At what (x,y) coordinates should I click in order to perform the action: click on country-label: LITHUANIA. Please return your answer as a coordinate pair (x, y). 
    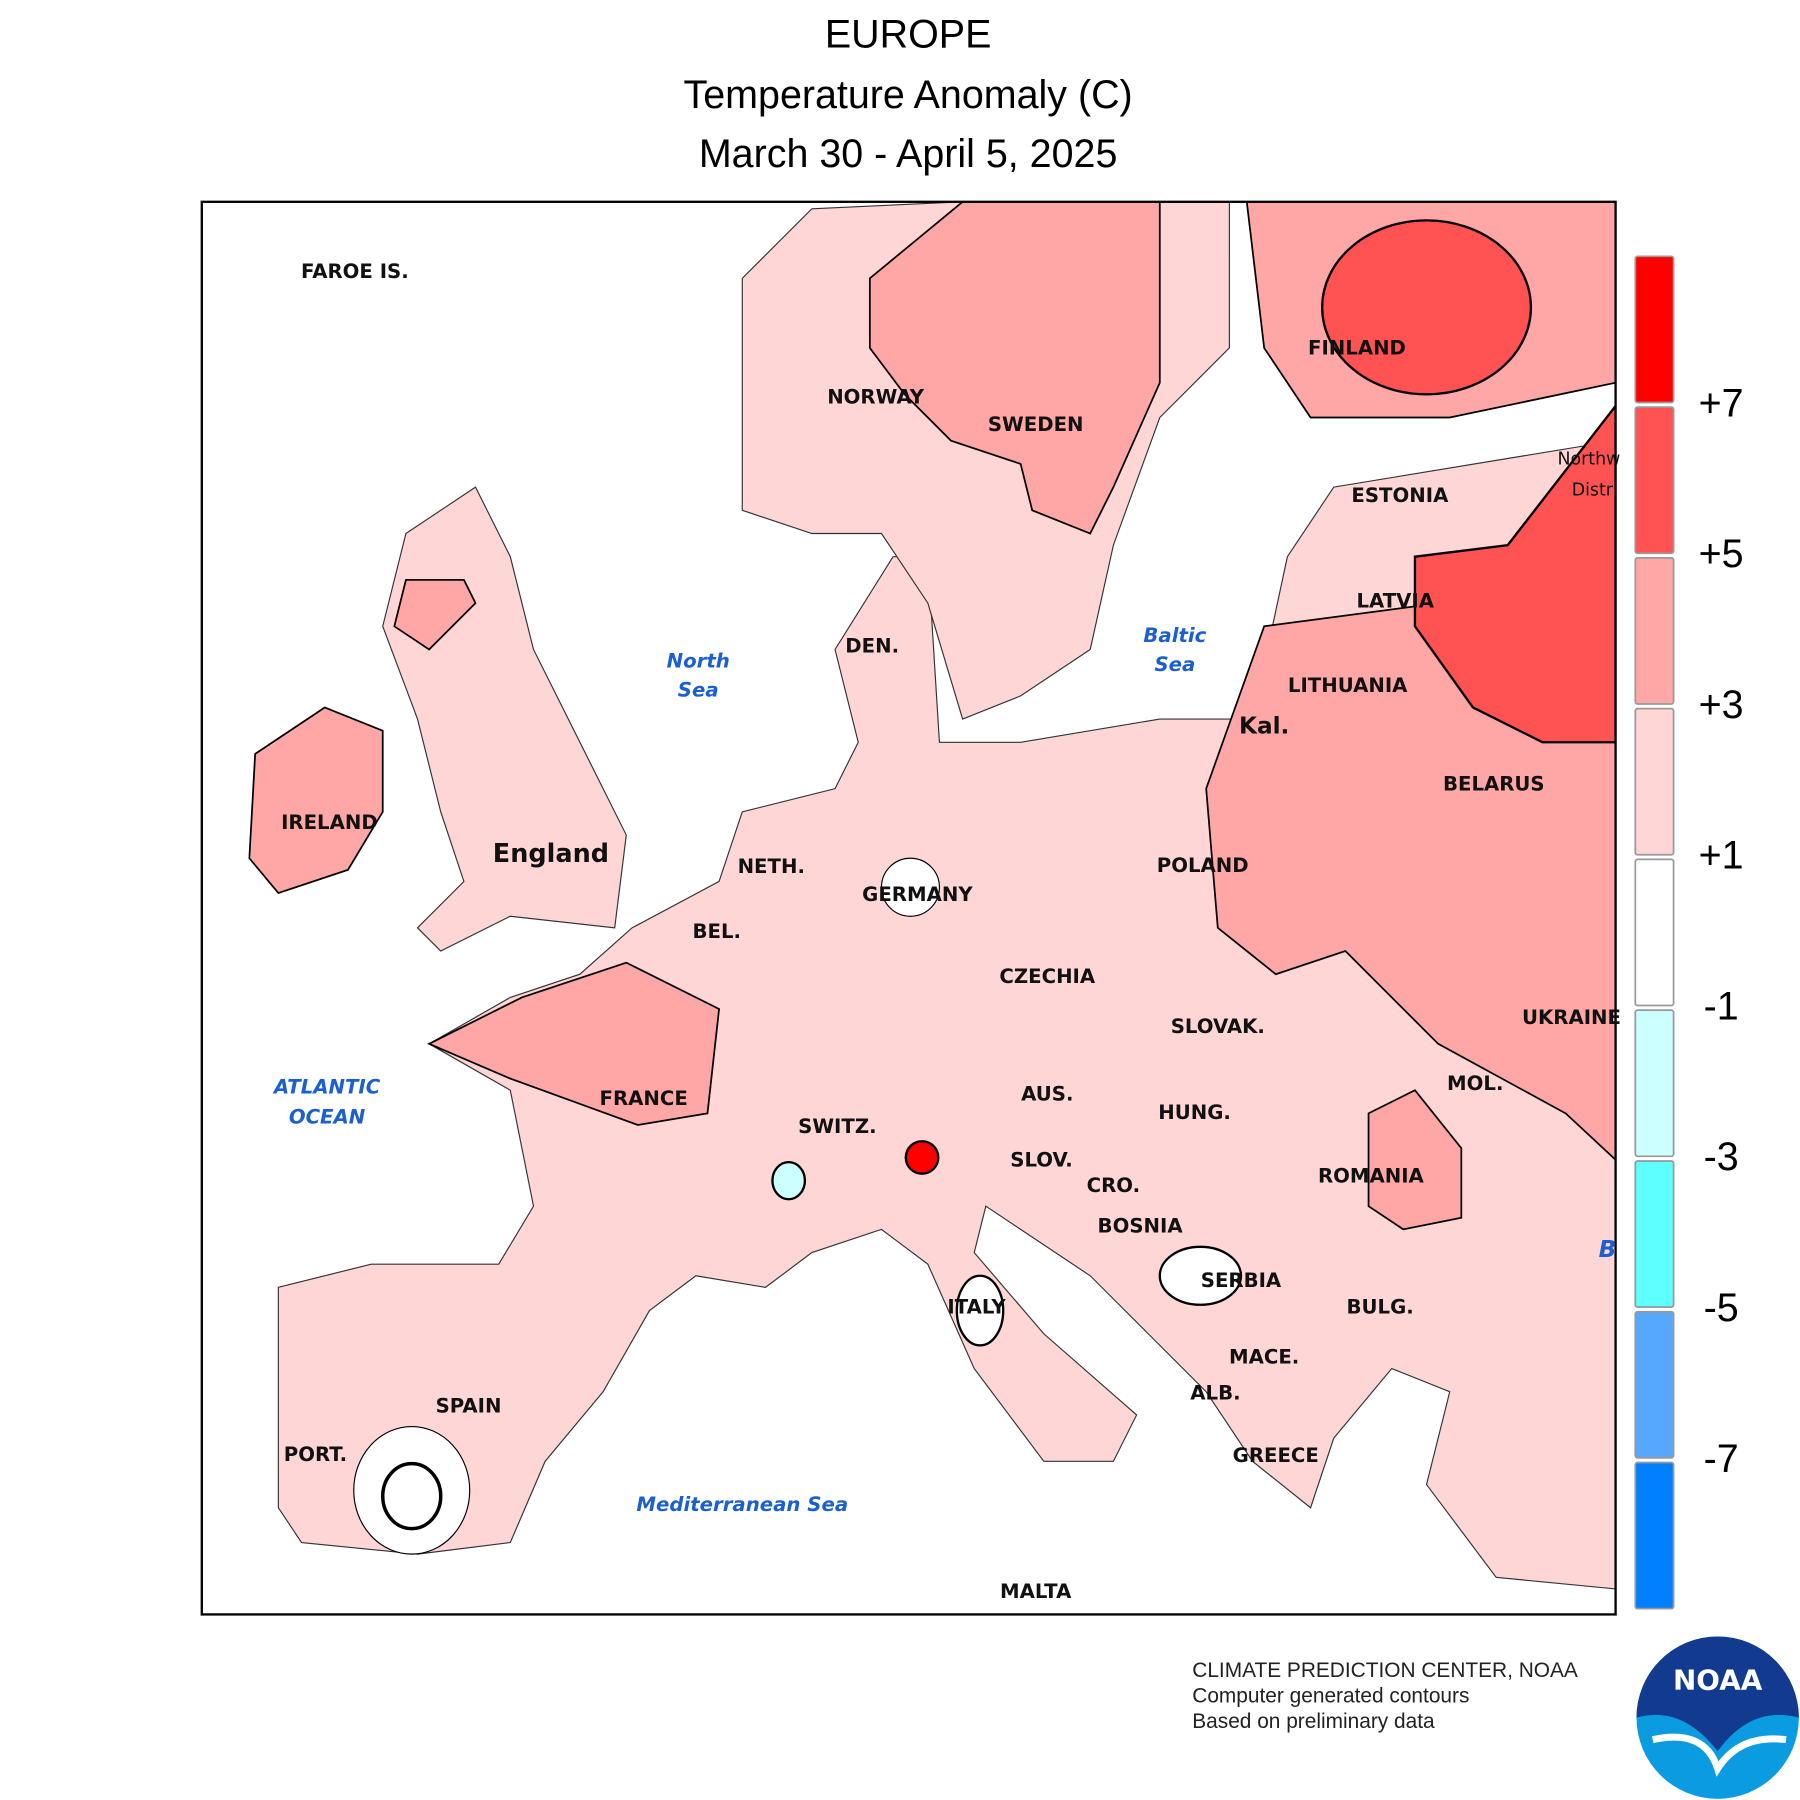
    Looking at the image, I should click on (1348, 685).